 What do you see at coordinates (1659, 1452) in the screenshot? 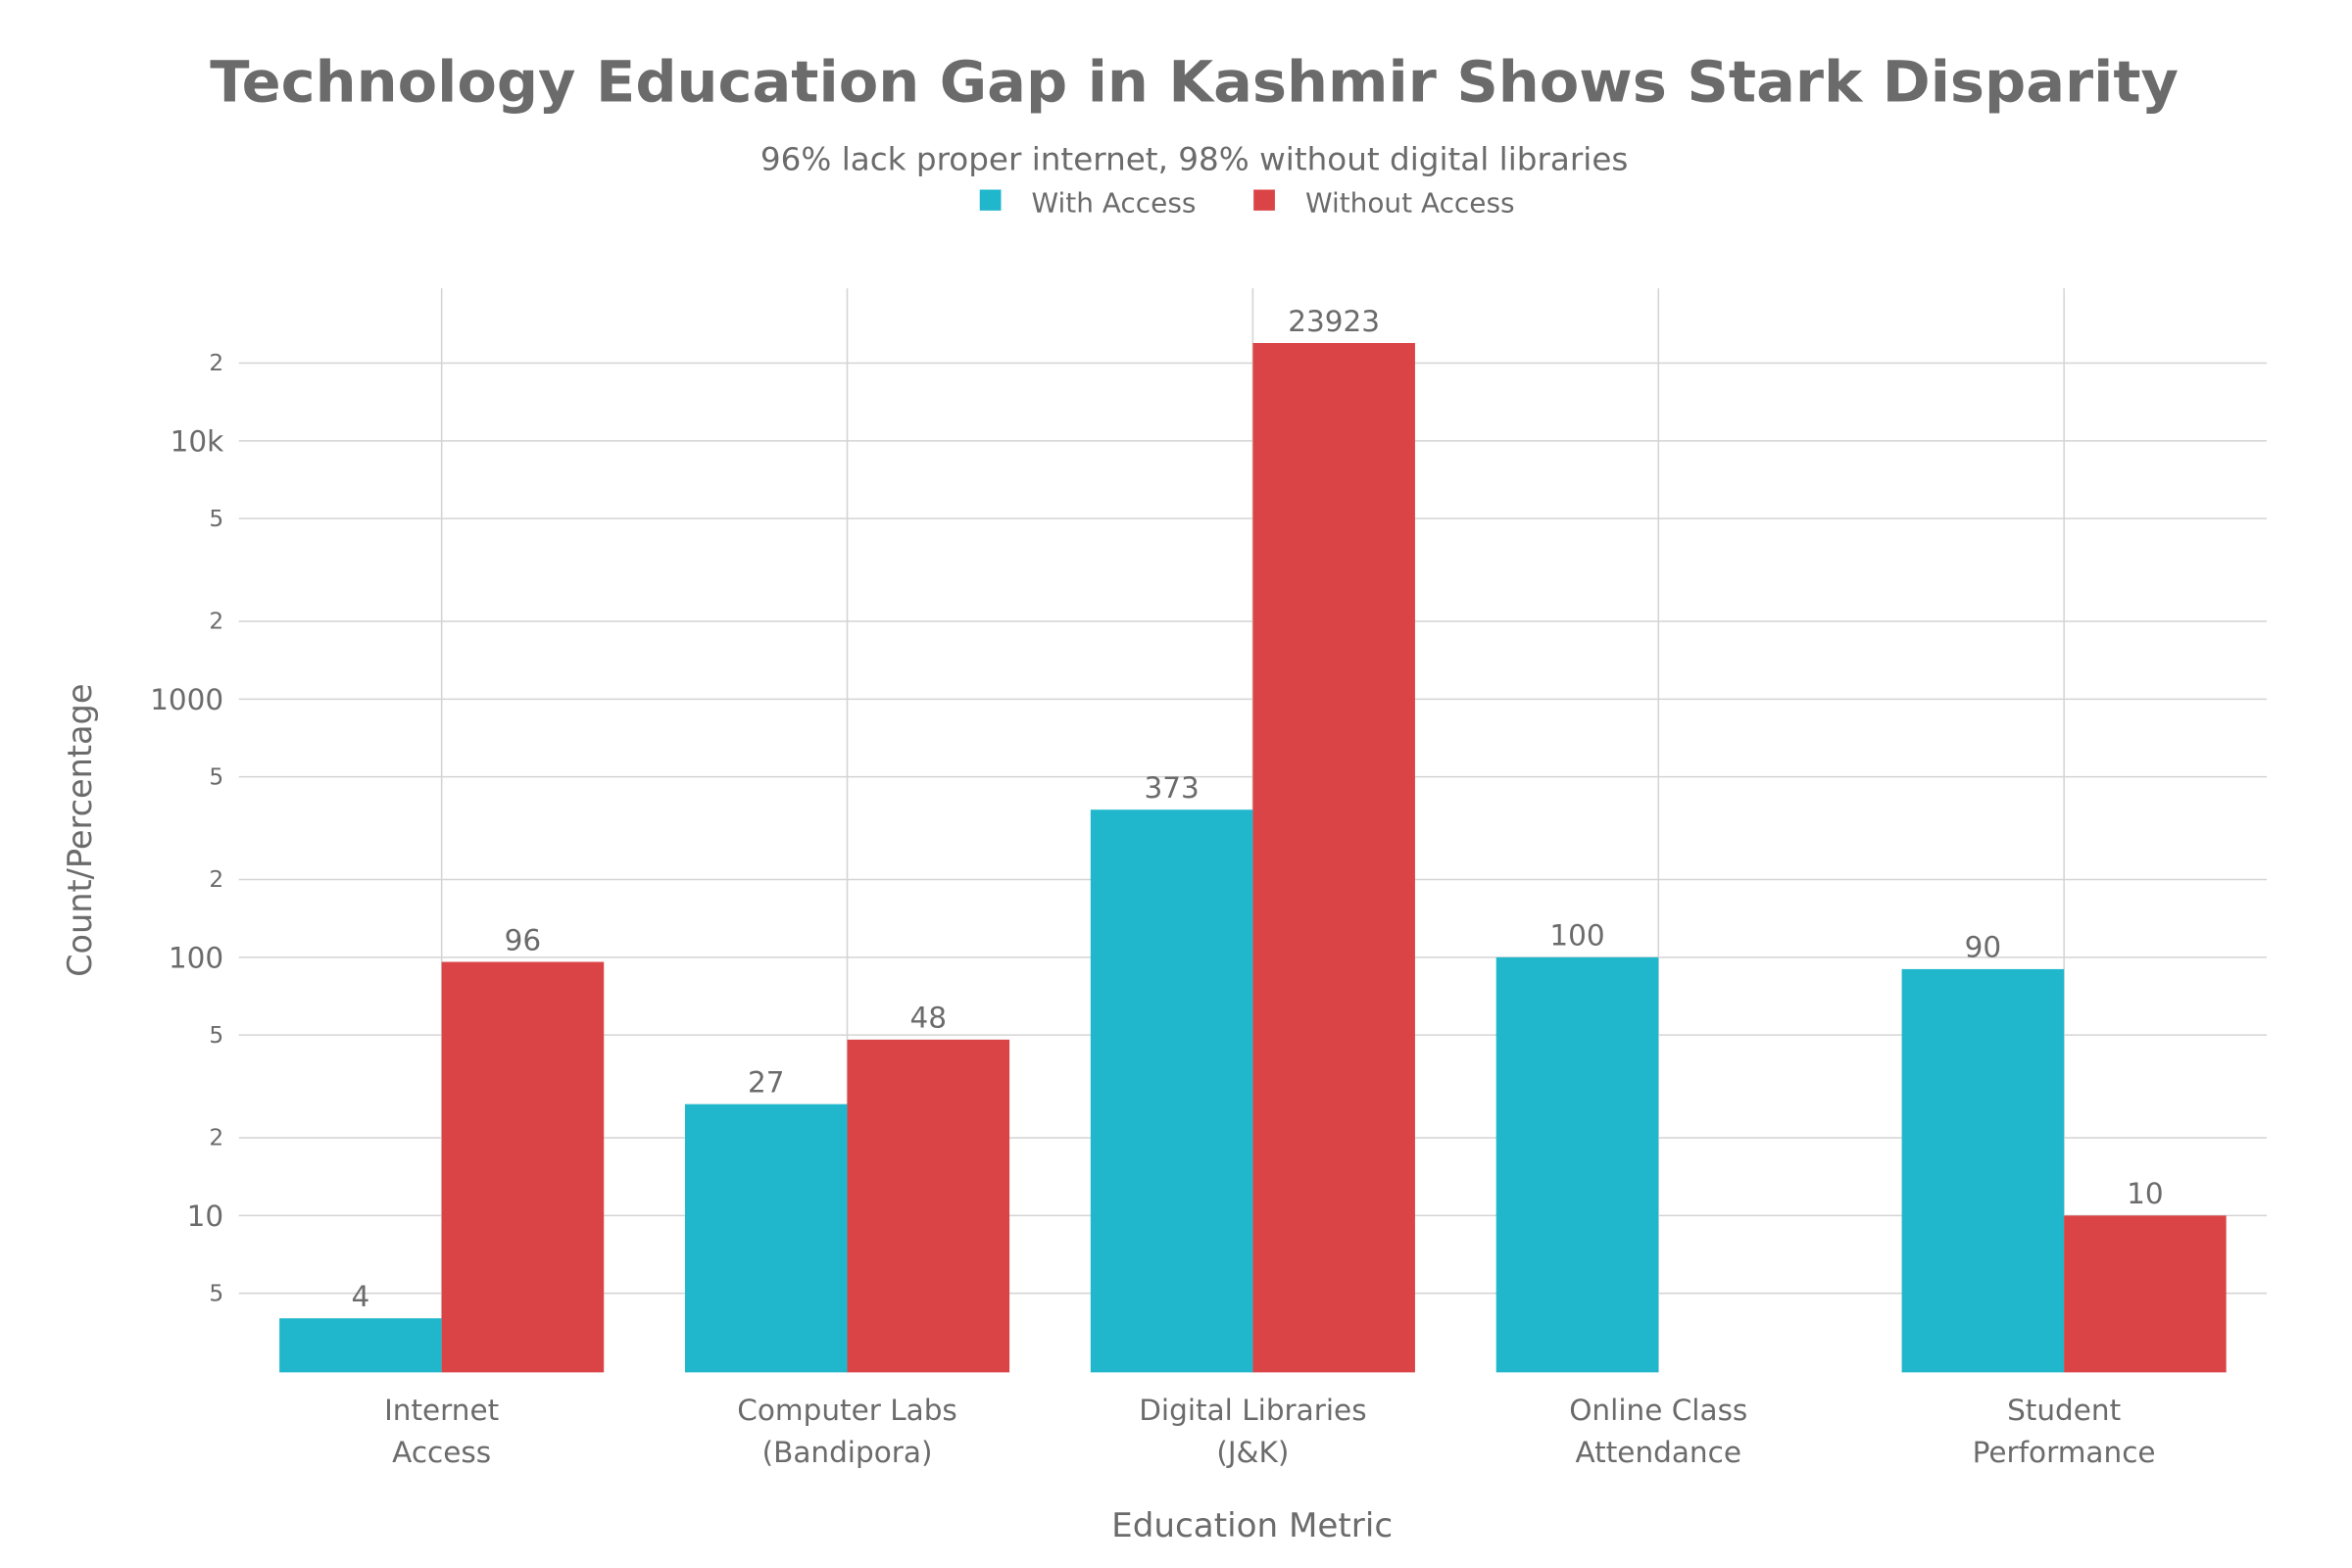
I see `x-tick-label: Attendance` at bounding box center [1659, 1452].